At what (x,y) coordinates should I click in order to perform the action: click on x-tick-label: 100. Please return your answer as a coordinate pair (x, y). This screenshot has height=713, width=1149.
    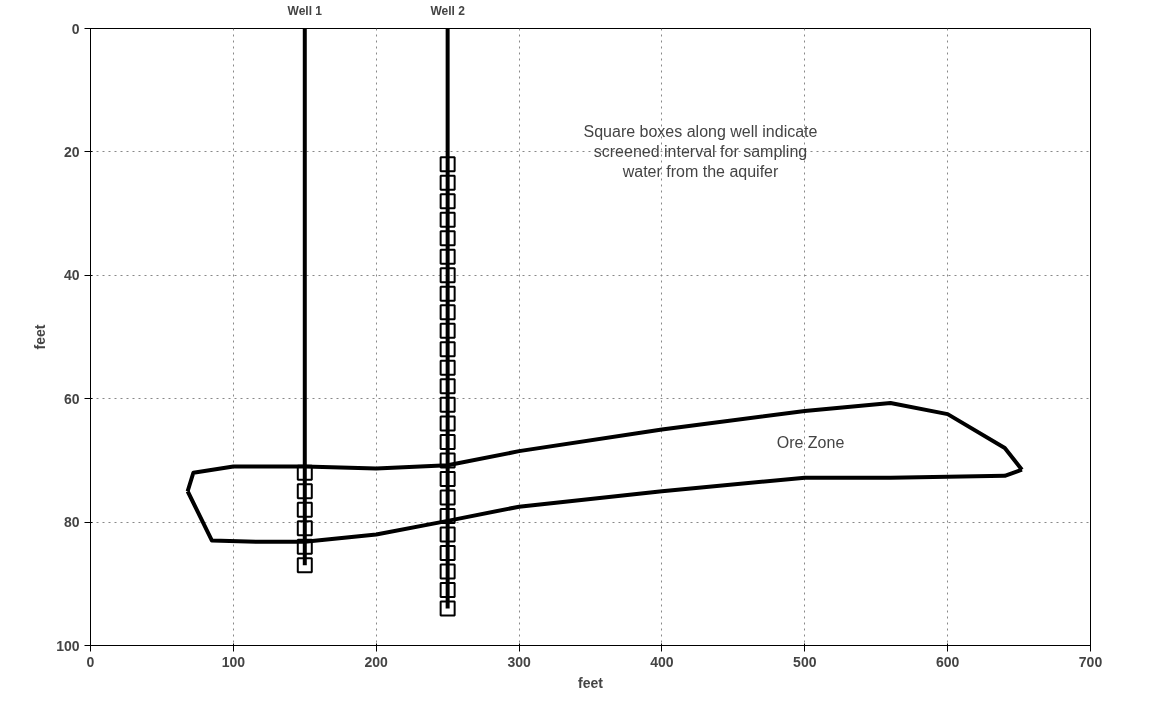
    Looking at the image, I should click on (233, 661).